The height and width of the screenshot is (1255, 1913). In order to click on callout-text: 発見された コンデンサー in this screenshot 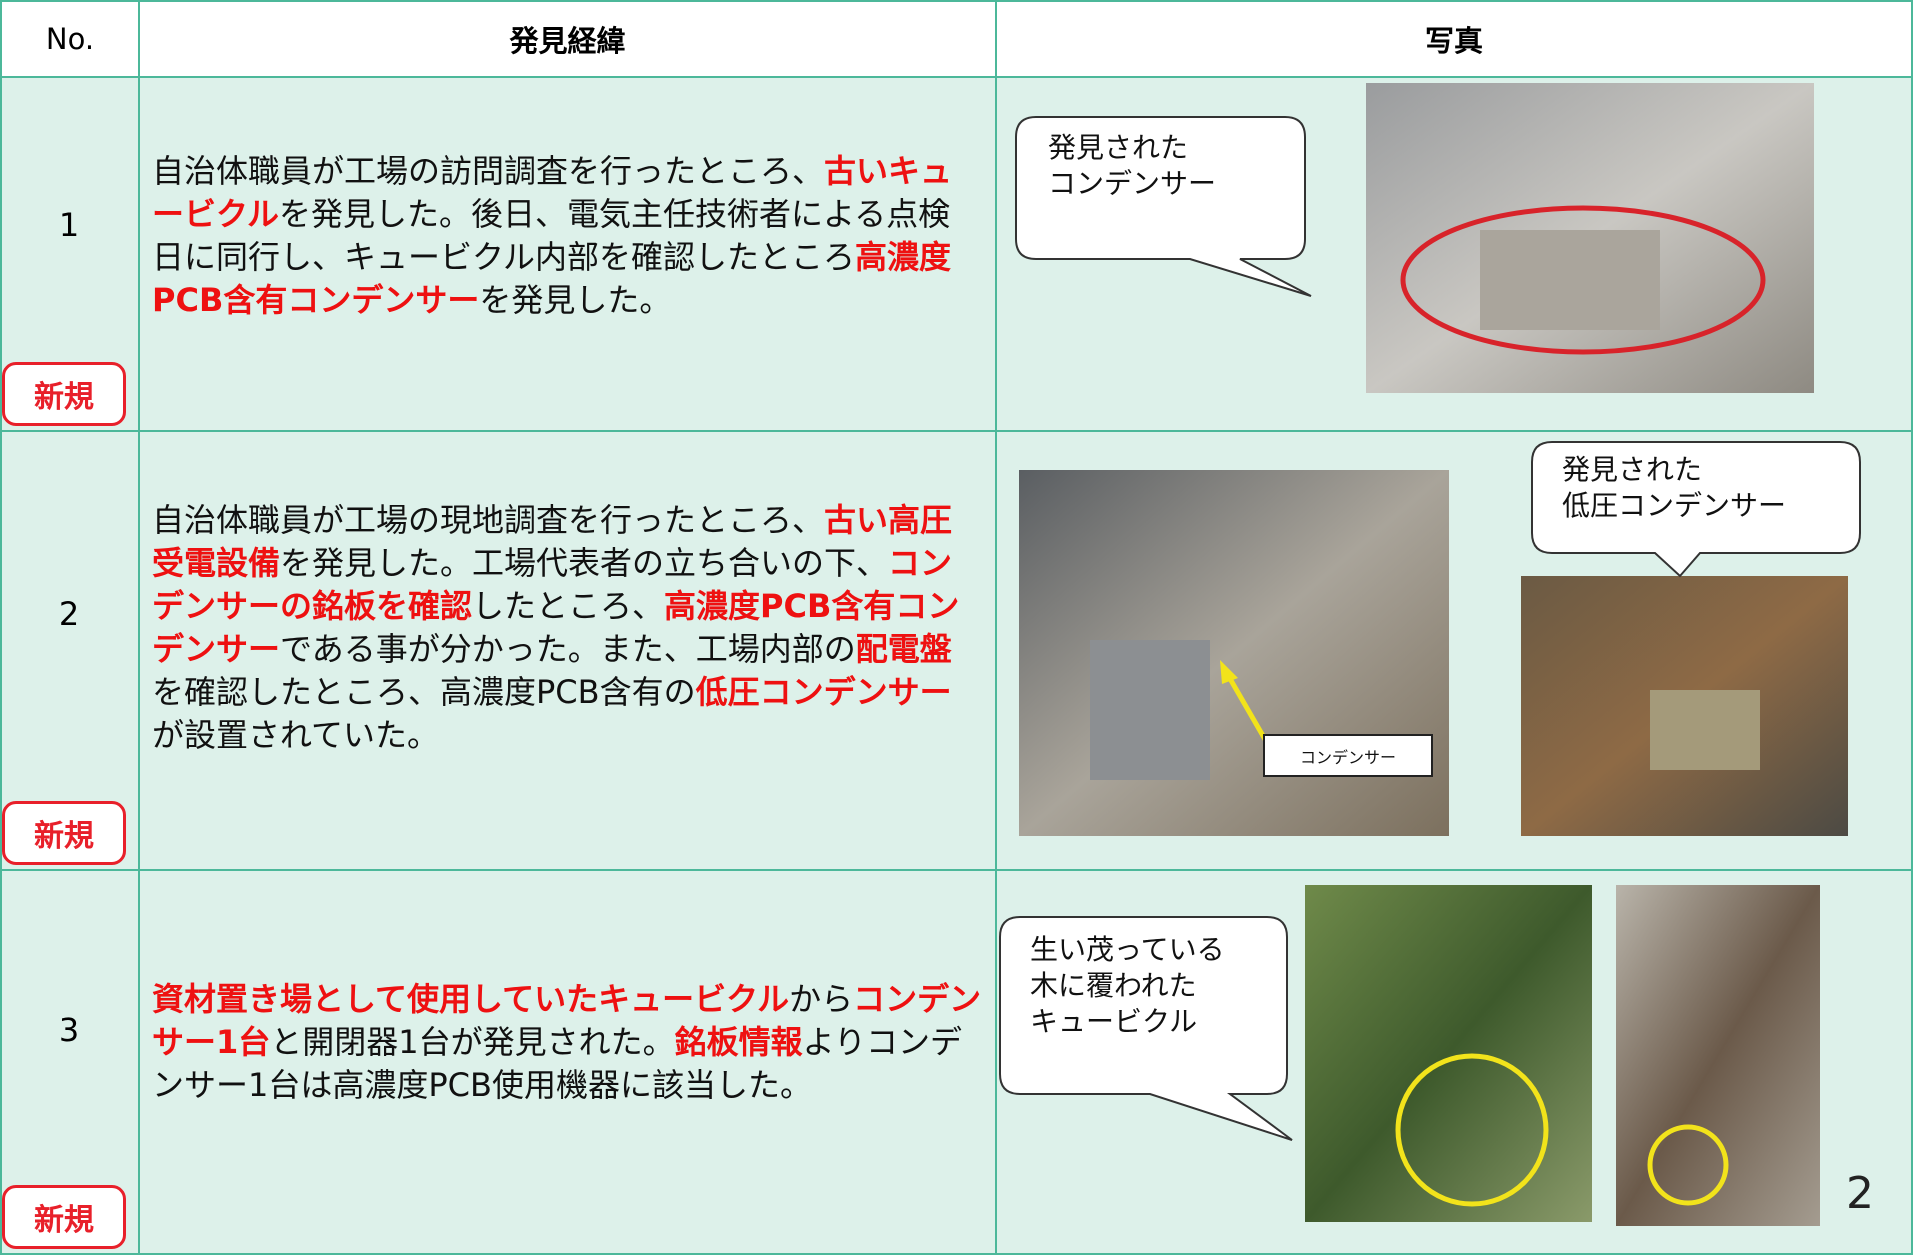, I will do `click(1132, 165)`.